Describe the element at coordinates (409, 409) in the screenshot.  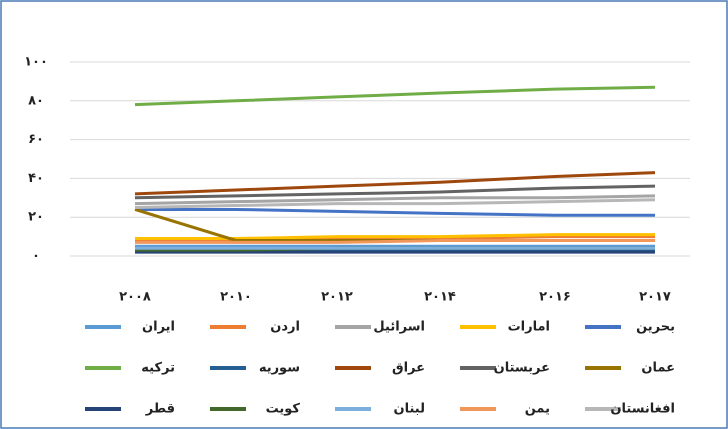
I see `legend-label: لبنان` at that location.